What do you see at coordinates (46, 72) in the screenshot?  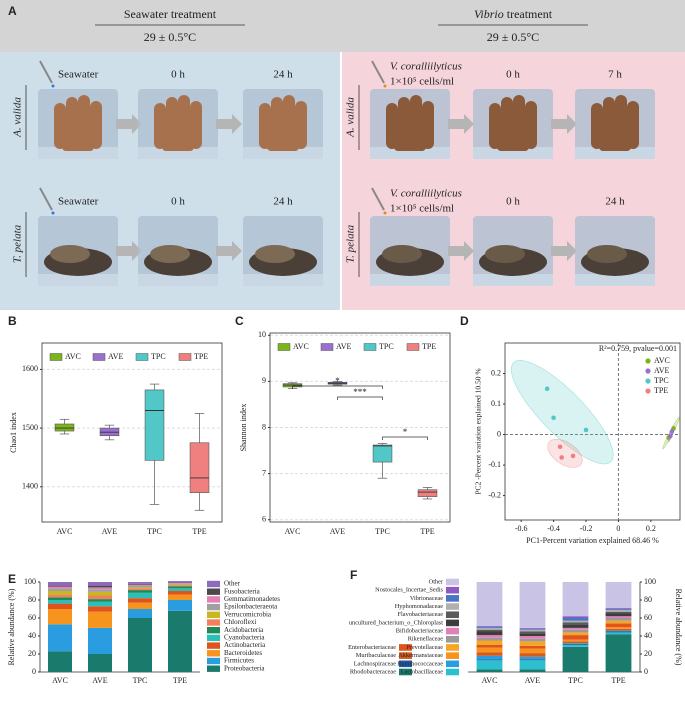 I see `pipette` at bounding box center [46, 72].